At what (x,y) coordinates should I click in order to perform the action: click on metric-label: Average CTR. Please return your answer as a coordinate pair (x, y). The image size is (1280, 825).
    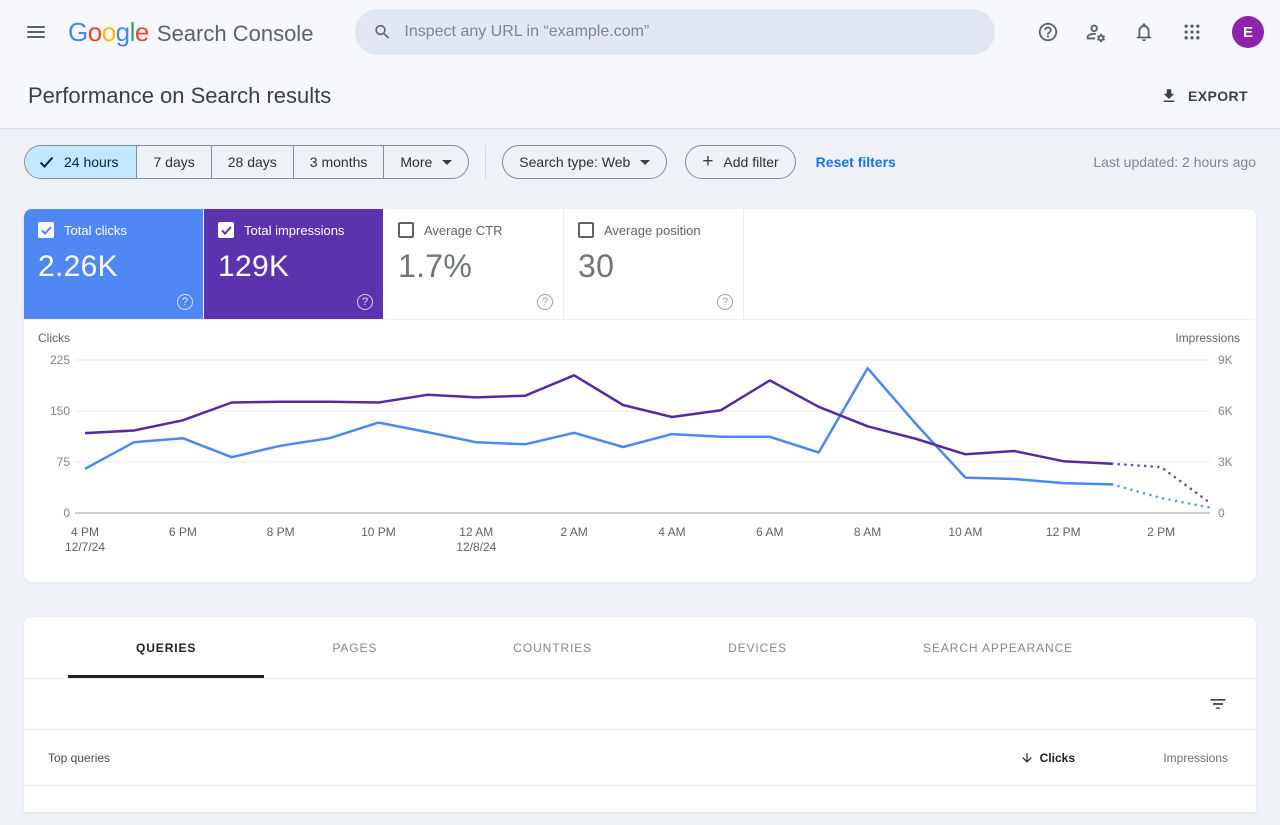
    Looking at the image, I should click on (463, 230).